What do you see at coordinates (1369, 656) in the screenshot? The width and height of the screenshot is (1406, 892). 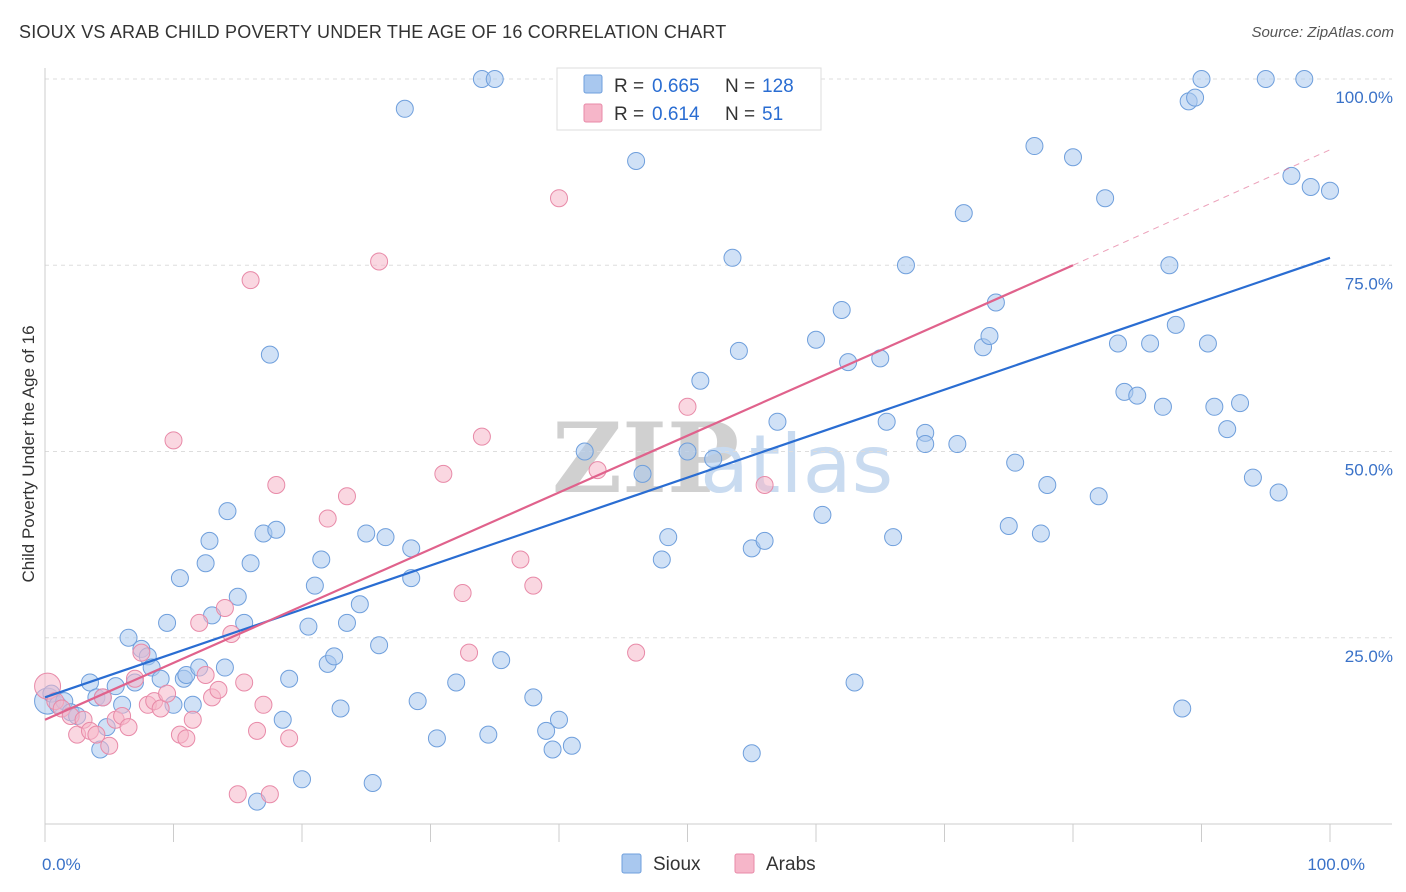 I see `y-tick-label-25: 25.0%` at bounding box center [1369, 656].